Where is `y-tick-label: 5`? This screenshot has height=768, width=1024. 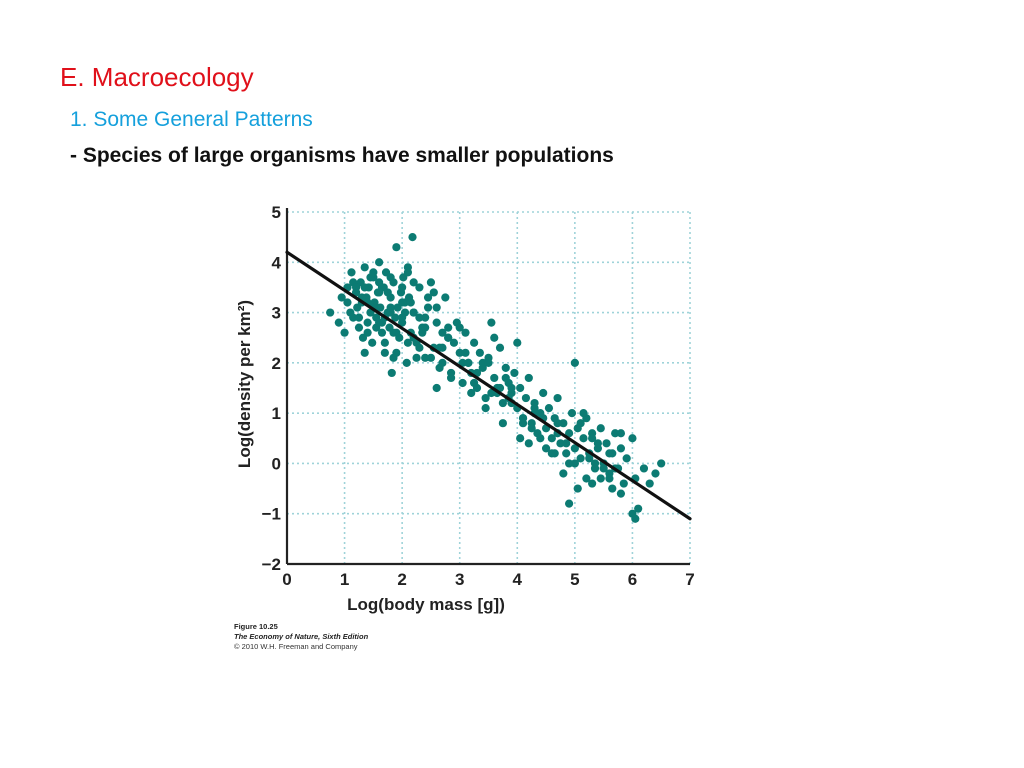 y-tick-label: 5 is located at coordinates (276, 212).